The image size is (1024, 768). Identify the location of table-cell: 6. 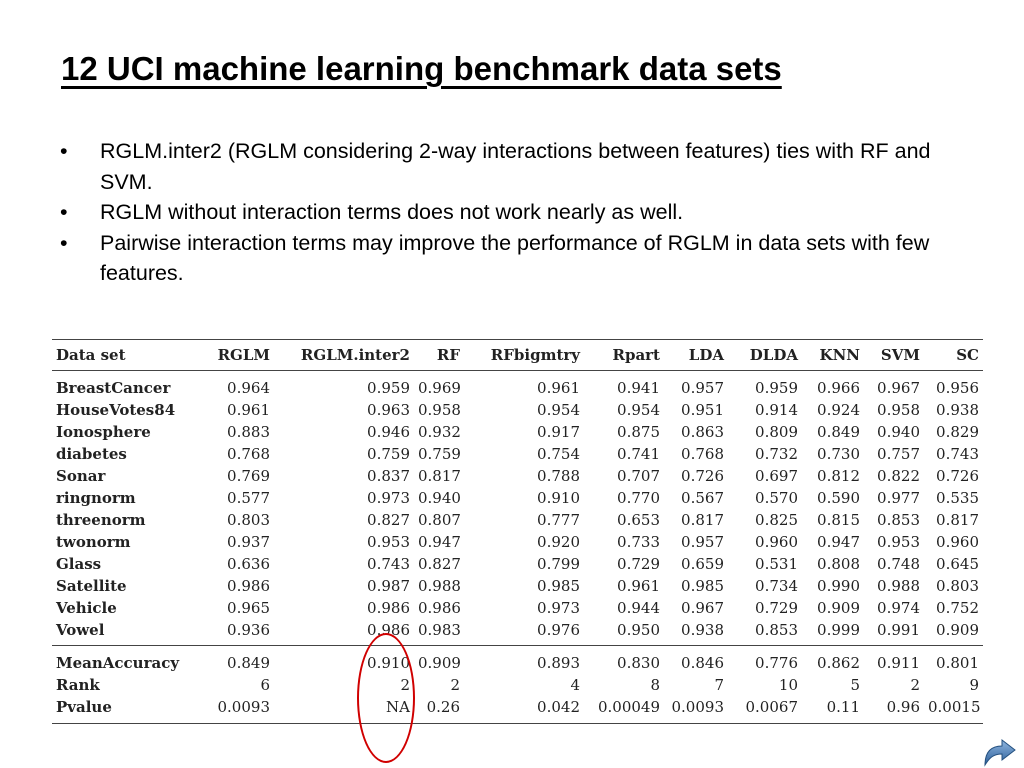
(265, 685).